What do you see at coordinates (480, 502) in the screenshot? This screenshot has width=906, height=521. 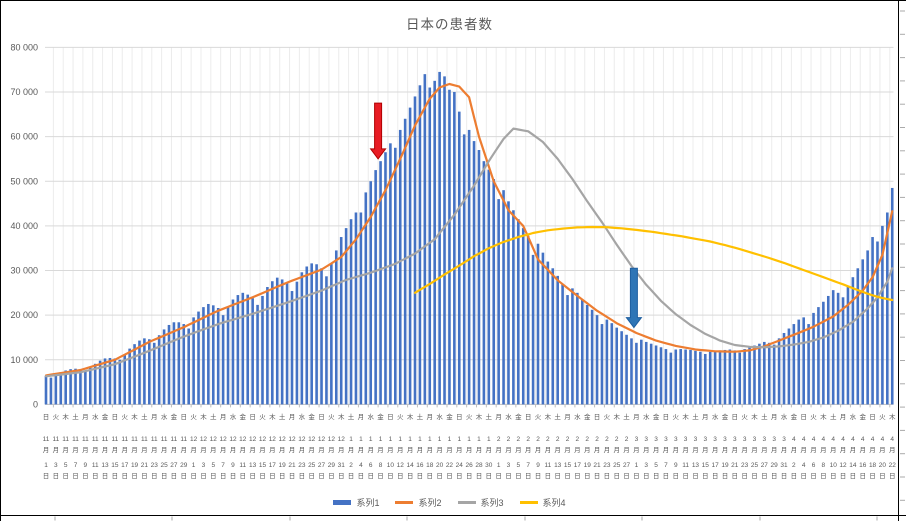 I see `legend-item-series3: 系列3` at bounding box center [480, 502].